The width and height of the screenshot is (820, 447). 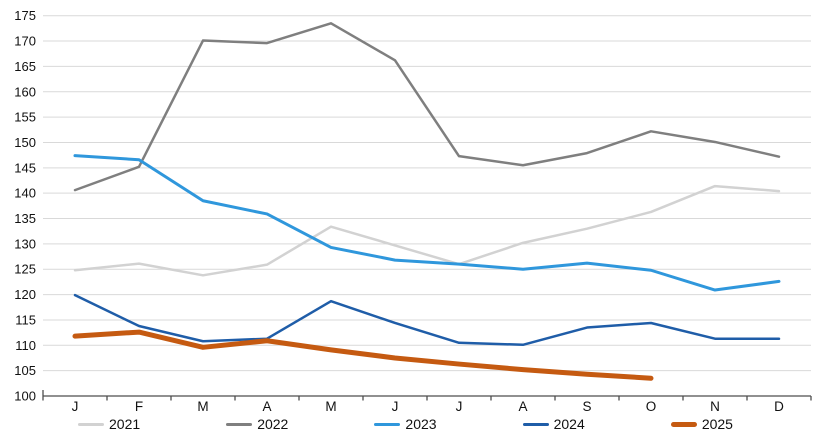 I want to click on y-axis-label-145: 145, so click(x=25, y=167).